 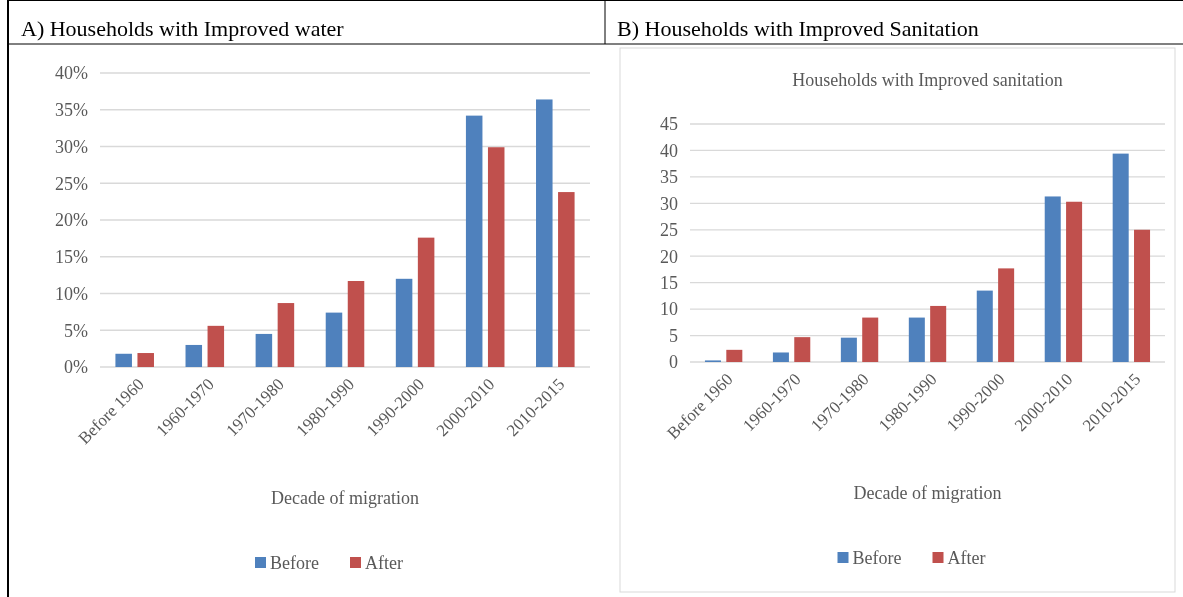 I want to click on y-tick-label: 15, so click(x=669, y=282).